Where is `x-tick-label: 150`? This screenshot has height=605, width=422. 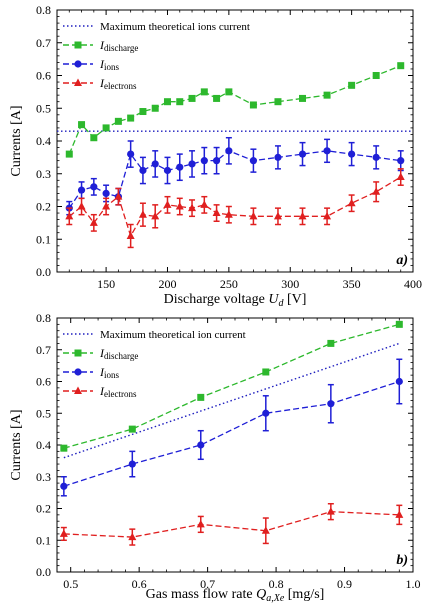
x-tick-label: 150 is located at coordinates (106, 284).